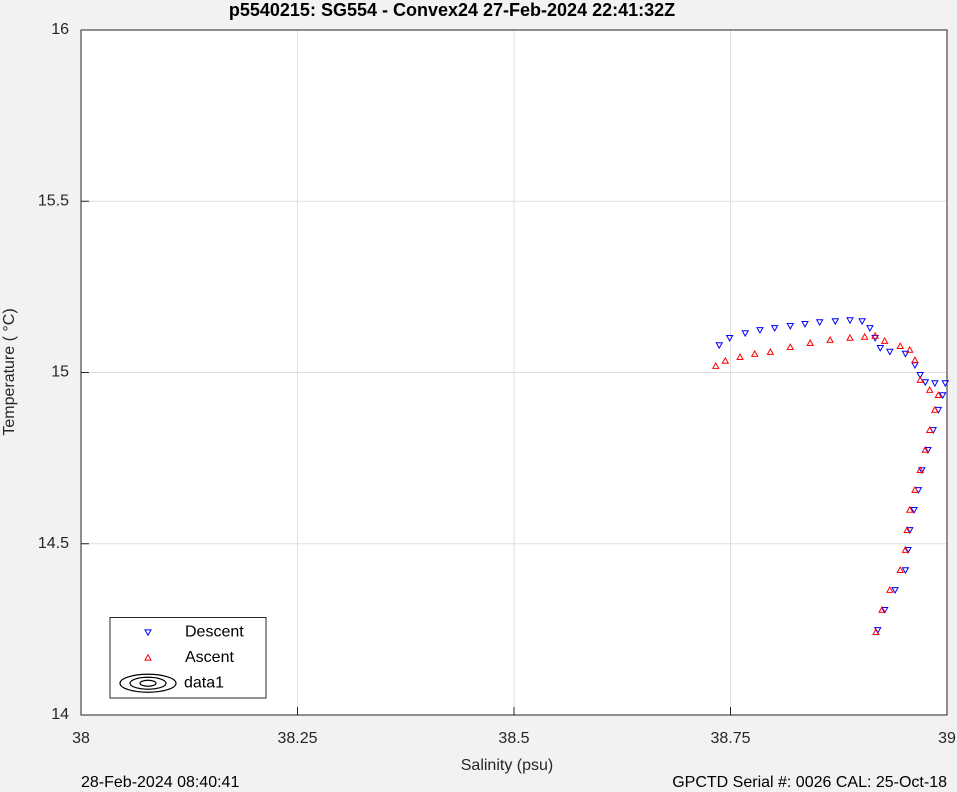  What do you see at coordinates (297, 738) in the screenshot?
I see `x-tick-label: 38.25` at bounding box center [297, 738].